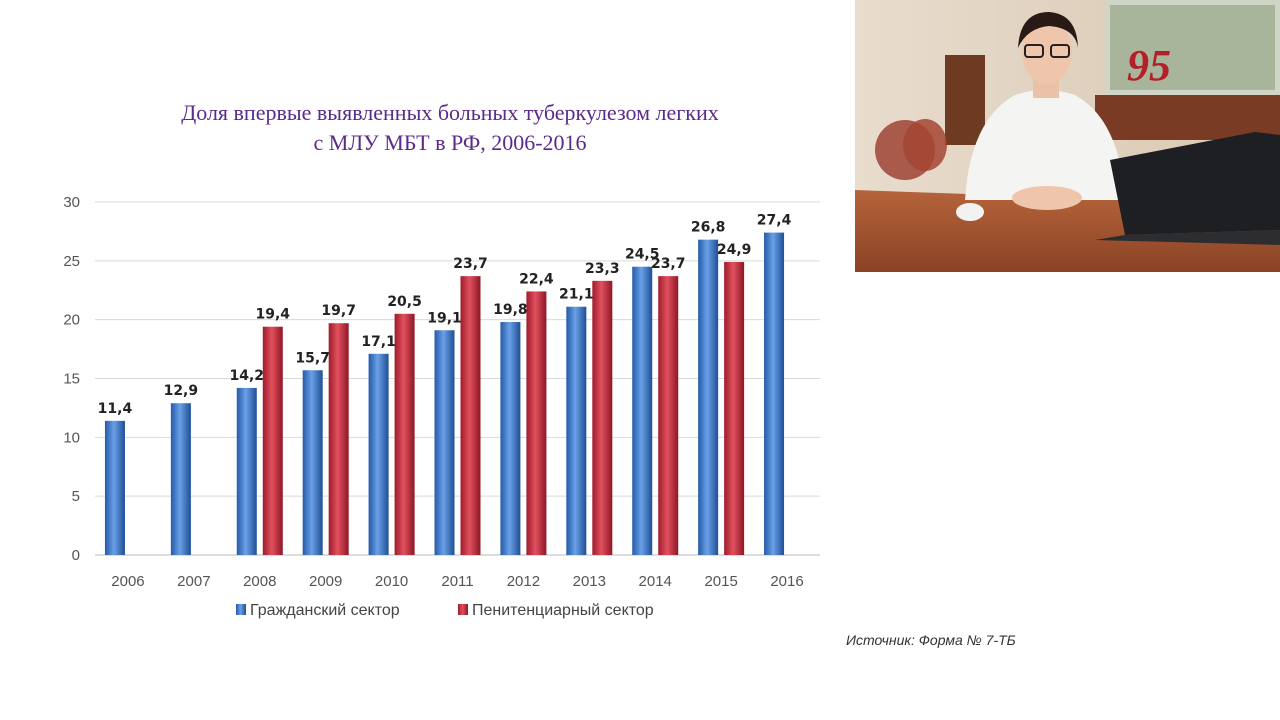  Describe the element at coordinates (450, 142) in the screenshot. I see `chart-title-line2: с МЛУ МБТ в РФ, 2006-2016` at that location.